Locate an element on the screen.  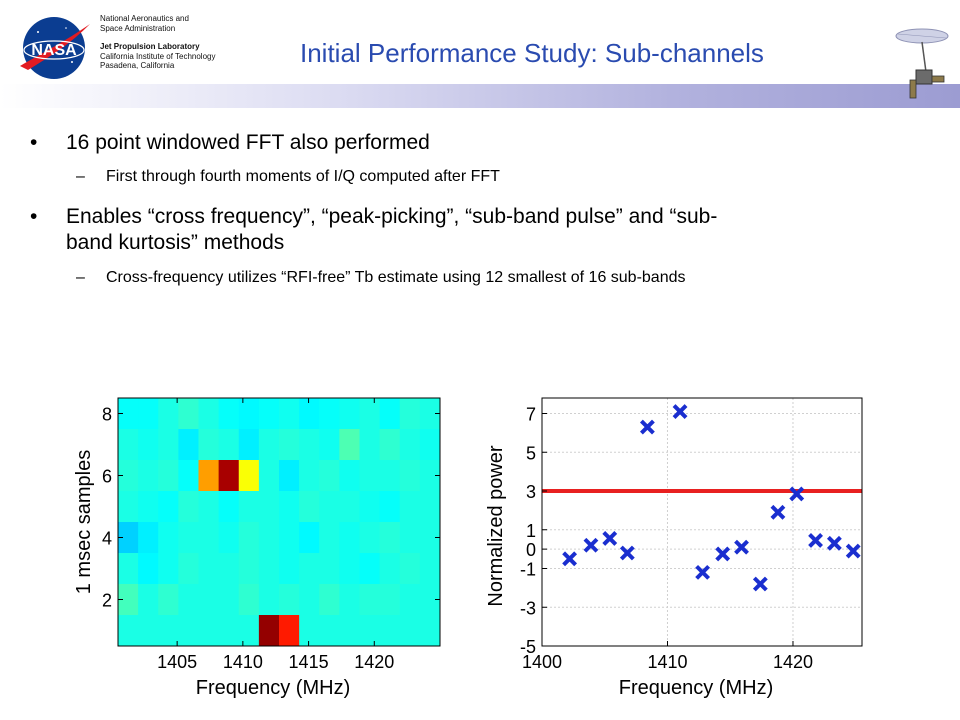
nasa-logo-text: NASA is located at coordinates (54, 50).